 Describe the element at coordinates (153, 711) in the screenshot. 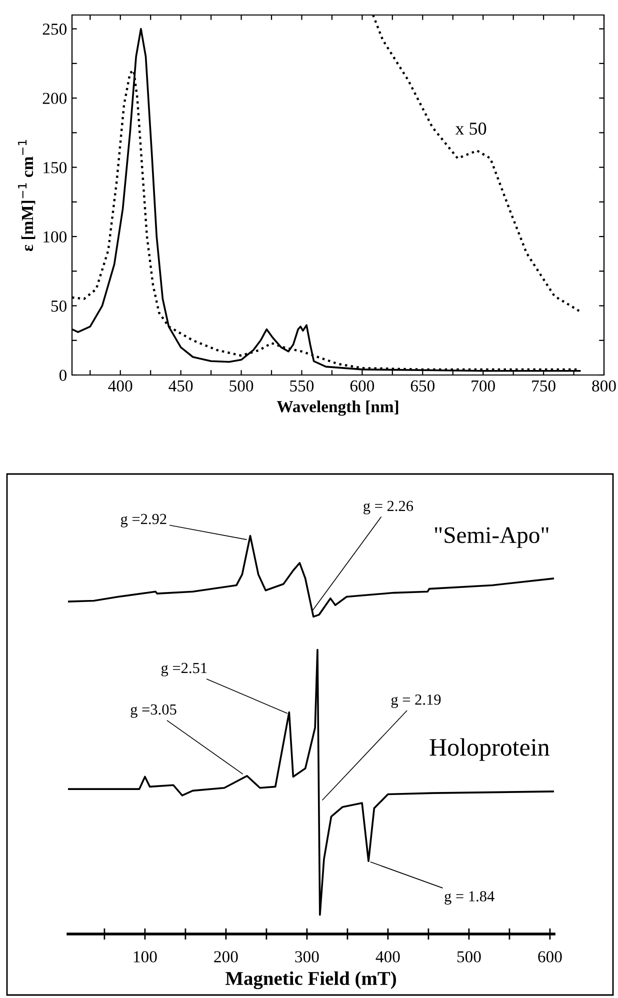

I see `annotation: g =3.05` at that location.